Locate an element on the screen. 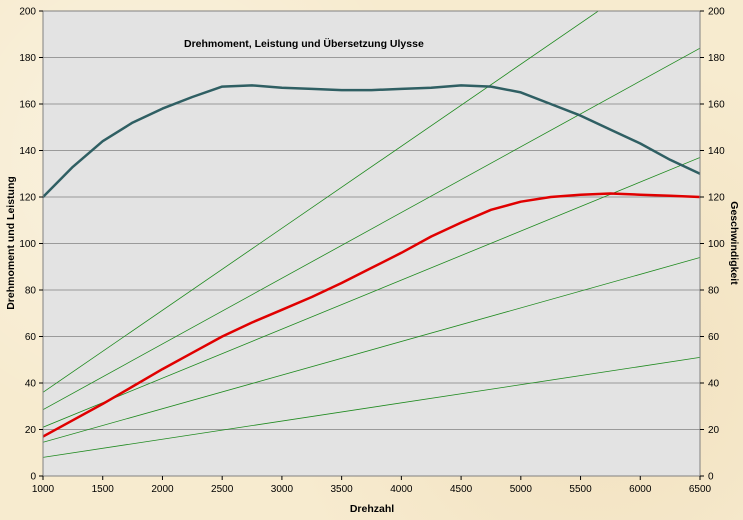 This screenshot has width=743, height=520. x-tick-label: 6500 is located at coordinates (700, 489).